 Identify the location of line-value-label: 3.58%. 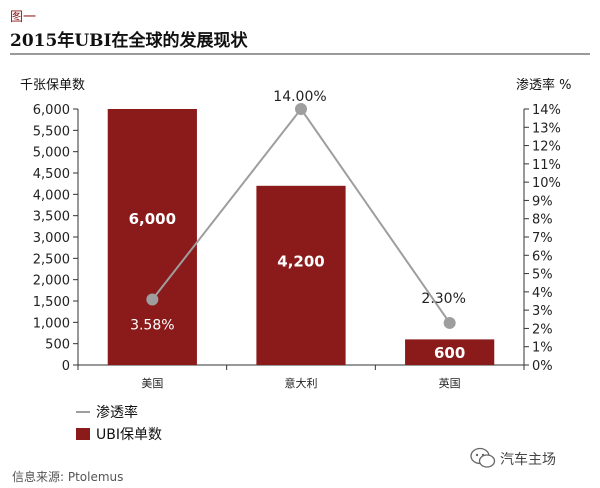
(152, 326).